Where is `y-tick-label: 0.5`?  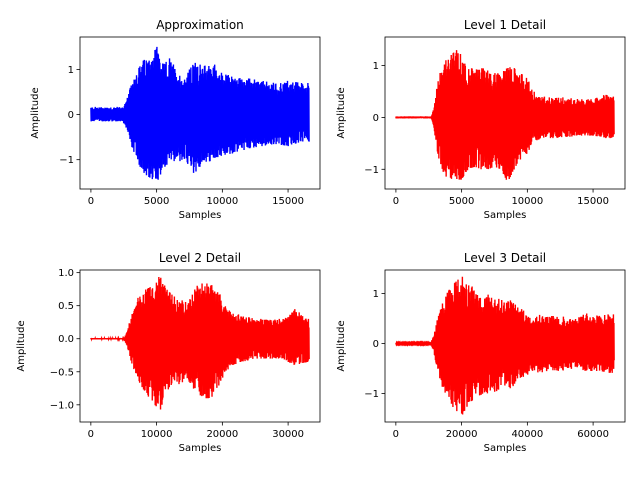
y-tick-label: 0.5 is located at coordinates (66, 306).